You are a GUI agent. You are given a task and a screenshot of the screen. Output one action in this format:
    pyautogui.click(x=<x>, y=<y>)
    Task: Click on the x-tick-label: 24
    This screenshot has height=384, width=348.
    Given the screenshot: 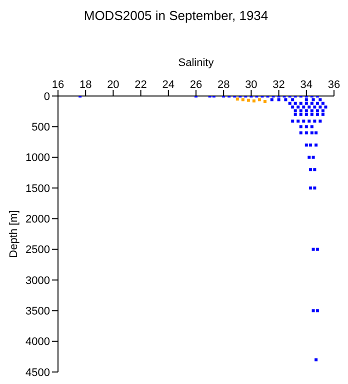 What is the action you would take?
    pyautogui.click(x=168, y=85)
    